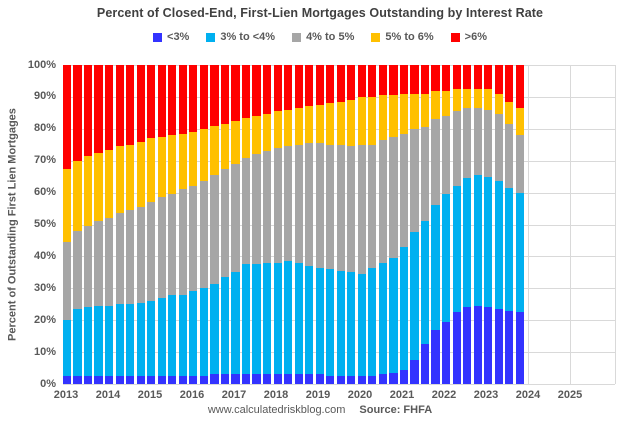 The height and width of the screenshot is (425, 640). Describe the element at coordinates (44, 224) in the screenshot. I see `y-tick-label: 50%` at that location.